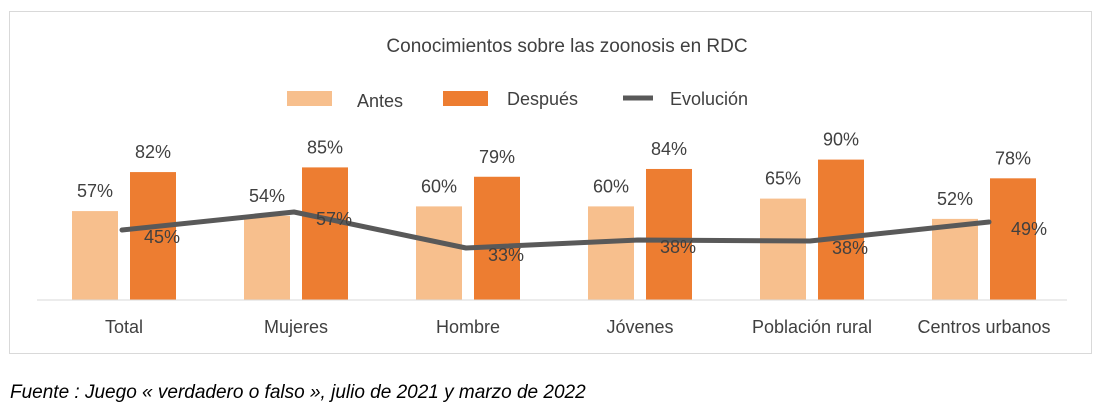 Image resolution: width=1110 pixels, height=418 pixels. What do you see at coordinates (566, 46) in the screenshot?
I see `chart-title: Conocimientos sobre las zoonosis en RDC` at bounding box center [566, 46].